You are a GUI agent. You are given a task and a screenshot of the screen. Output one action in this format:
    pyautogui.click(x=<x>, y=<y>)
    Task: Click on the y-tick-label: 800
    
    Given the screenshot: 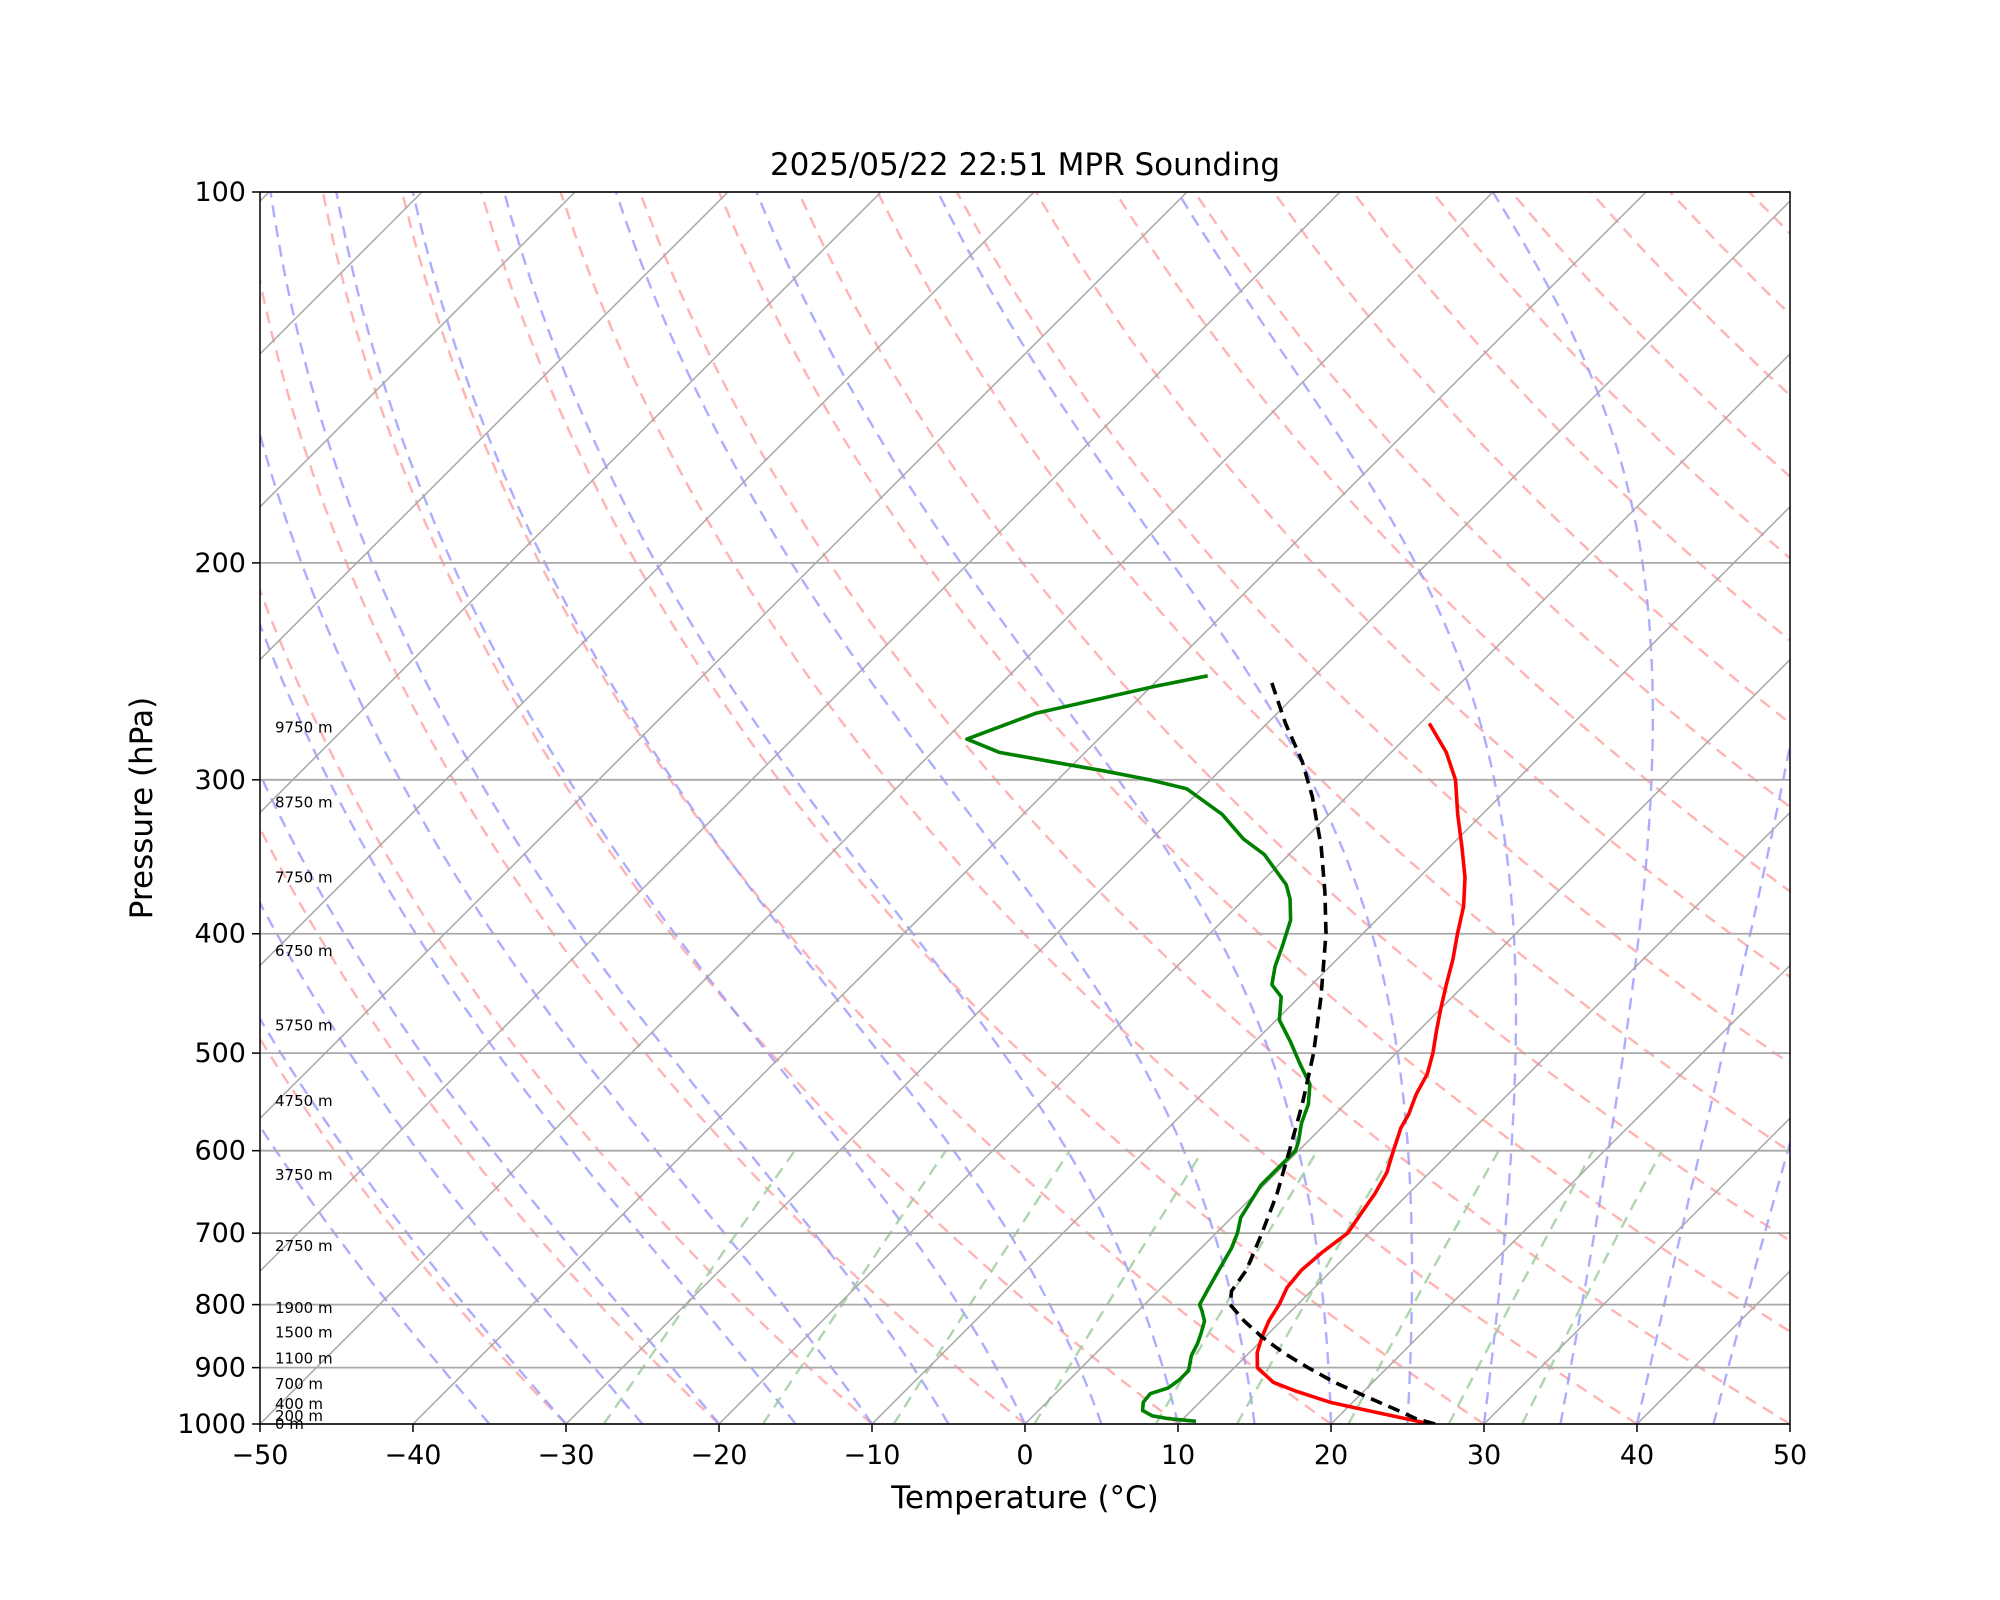 What is the action you would take?
    pyautogui.click(x=220, y=1305)
    